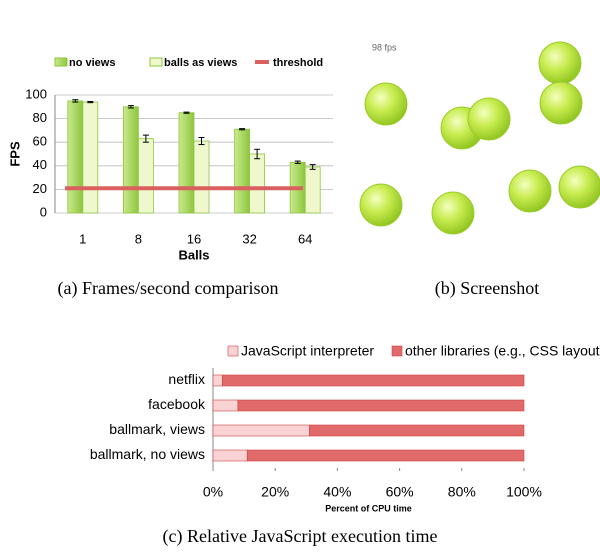 The image size is (600, 552). What do you see at coordinates (177, 404) in the screenshot?
I see `y-tick-label: facebook` at bounding box center [177, 404].